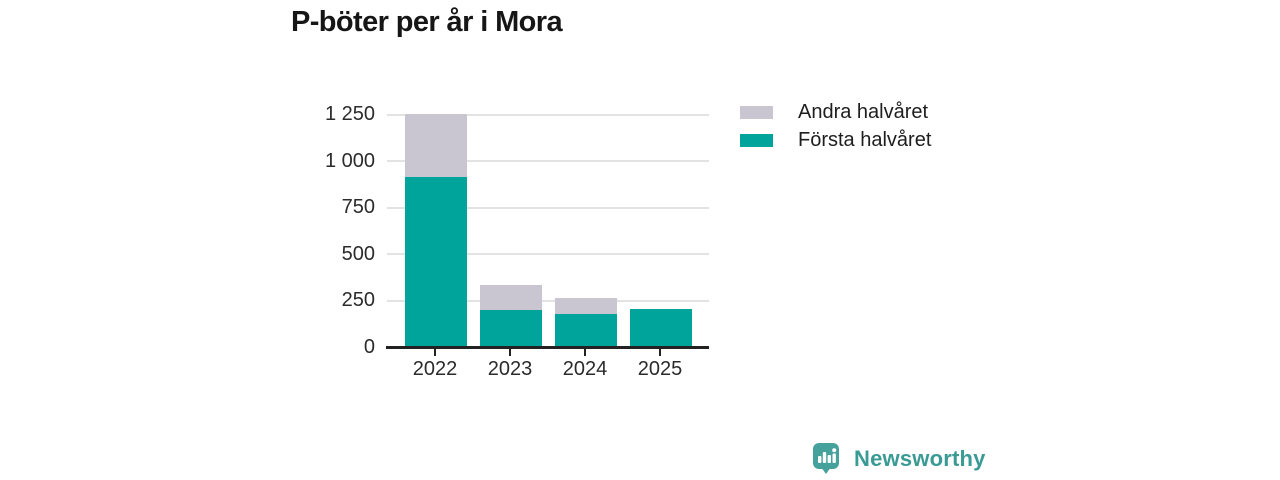  I want to click on y-tick-label-1250: 1 250, so click(349, 114).